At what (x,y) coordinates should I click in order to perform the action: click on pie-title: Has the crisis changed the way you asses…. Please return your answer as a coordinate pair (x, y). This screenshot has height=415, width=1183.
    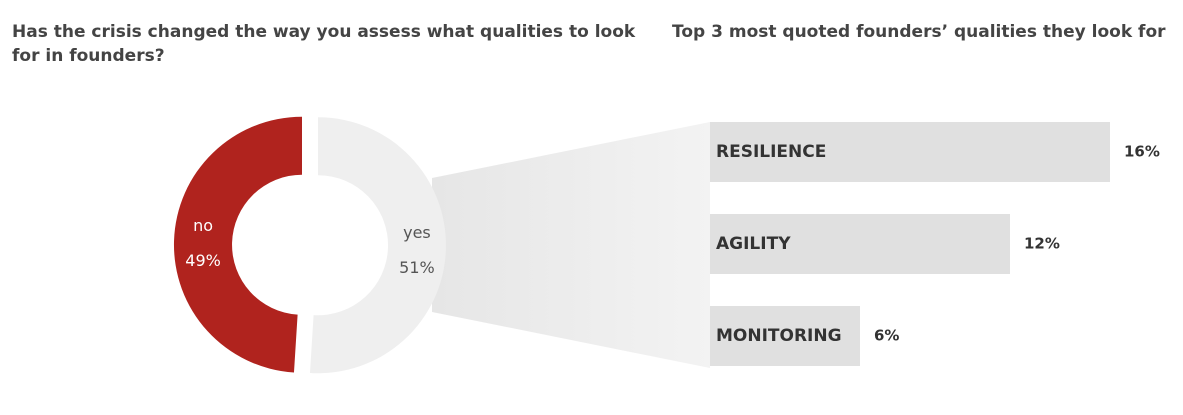
    Looking at the image, I should click on (324, 44).